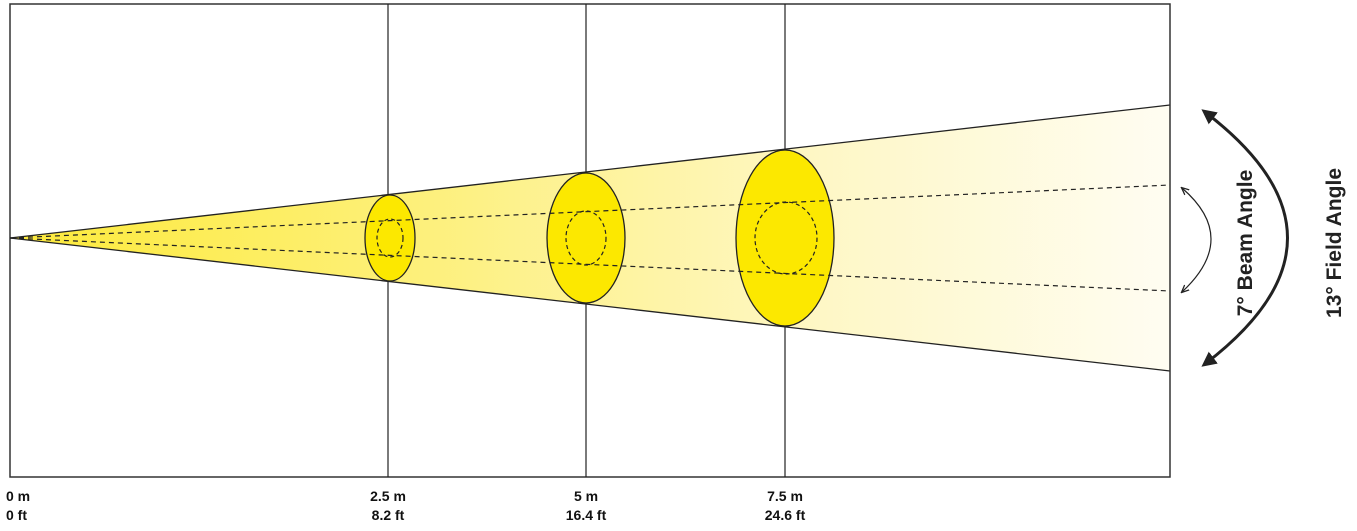  What do you see at coordinates (18, 496) in the screenshot?
I see `distance-meters: 0 m` at bounding box center [18, 496].